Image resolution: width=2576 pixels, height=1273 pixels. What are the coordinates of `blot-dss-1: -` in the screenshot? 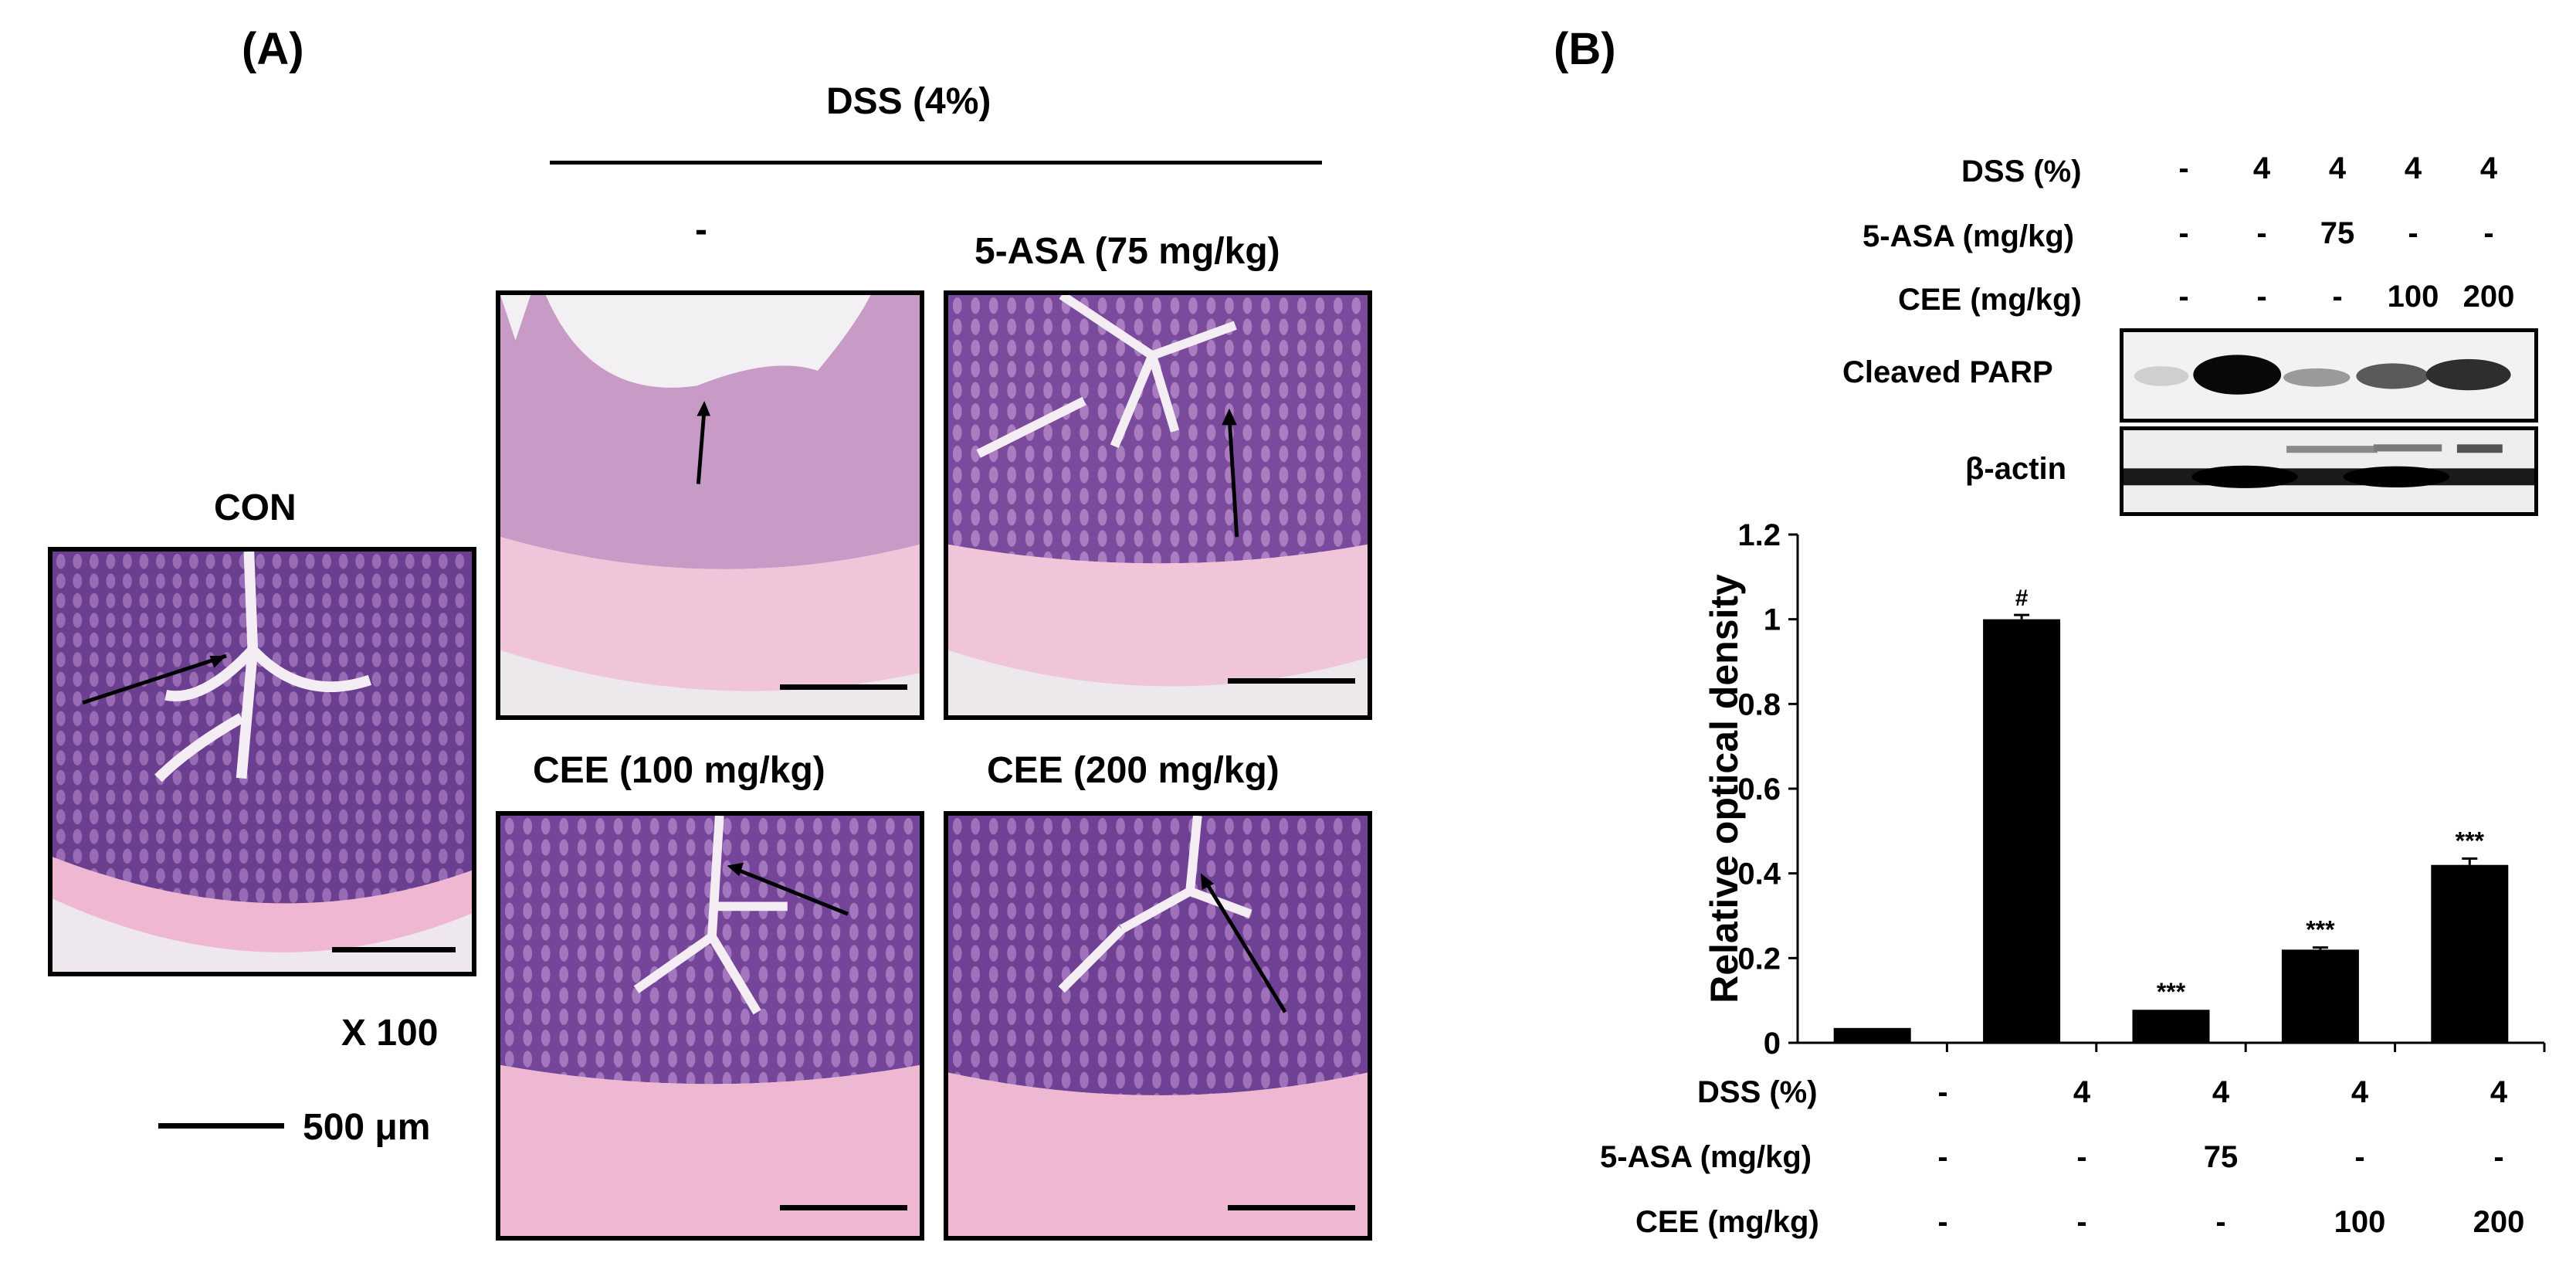 It's located at (2183, 168).